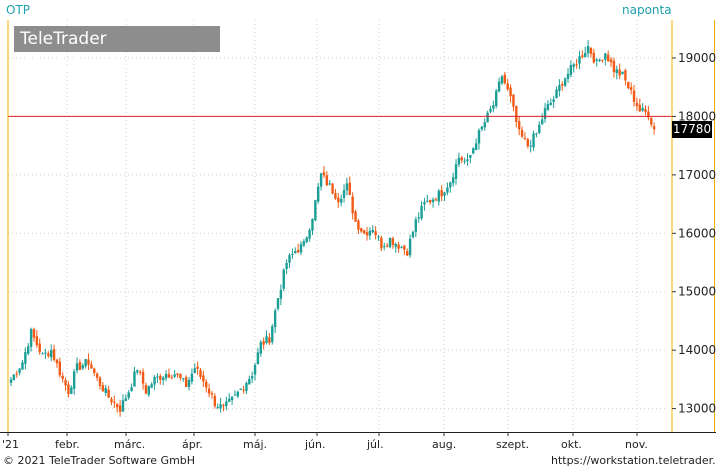 This screenshot has width=716, height=471. What do you see at coordinates (129, 444) in the screenshot?
I see `x-tick-label: márc.` at bounding box center [129, 444].